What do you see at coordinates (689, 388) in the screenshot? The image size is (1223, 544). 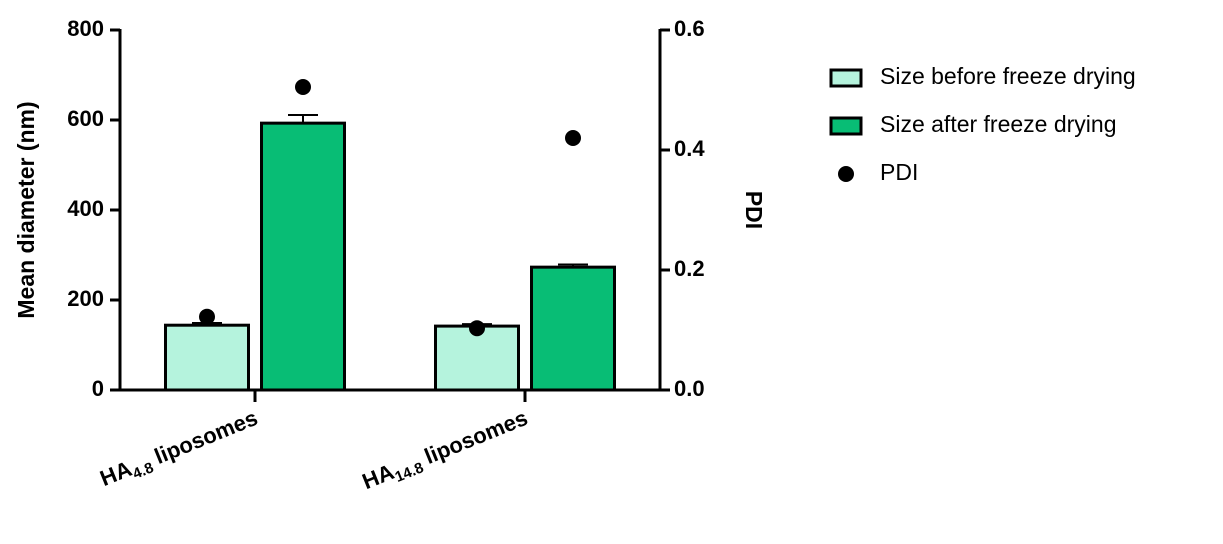 I see `y2-tick-label: 0.0` at bounding box center [689, 388].